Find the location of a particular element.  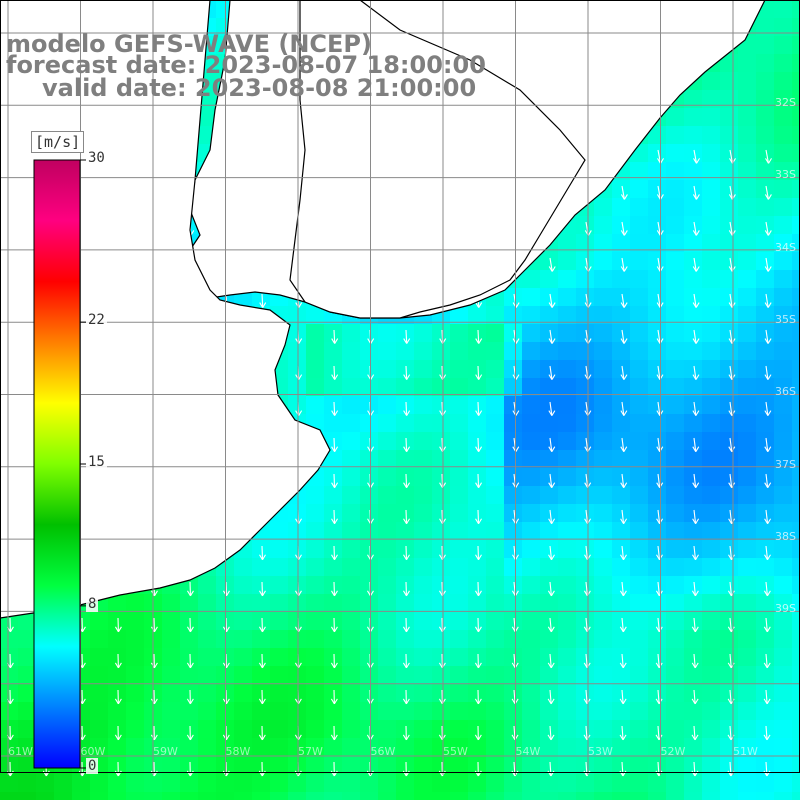

longitude-label: 52W is located at coordinates (673, 751).